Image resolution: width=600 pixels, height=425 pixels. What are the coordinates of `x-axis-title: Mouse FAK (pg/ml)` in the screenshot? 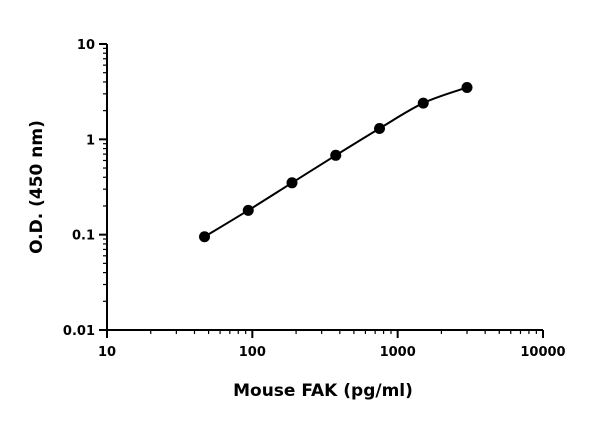 It's located at (323, 391).